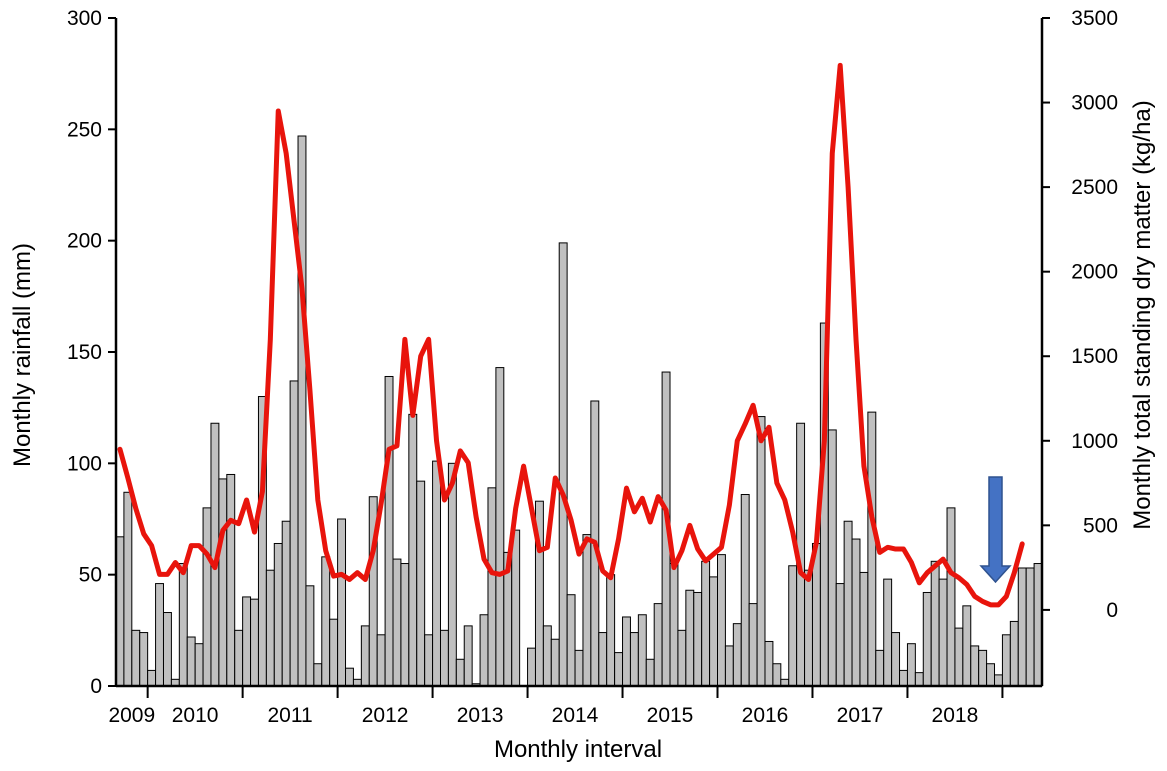 The image size is (1167, 771). I want to click on y-tick-label: 250, so click(84, 129).